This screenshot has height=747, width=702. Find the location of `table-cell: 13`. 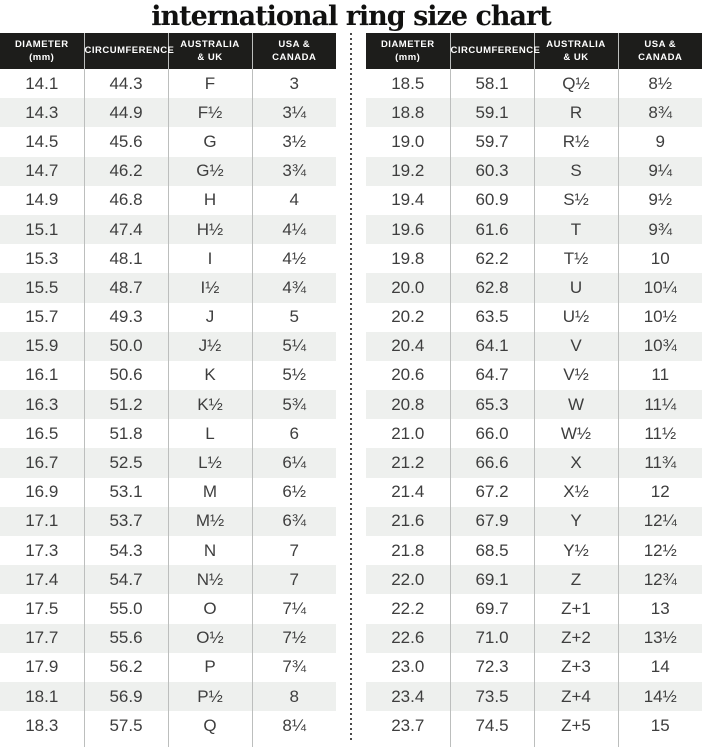

table-cell: 13 is located at coordinates (659, 609).